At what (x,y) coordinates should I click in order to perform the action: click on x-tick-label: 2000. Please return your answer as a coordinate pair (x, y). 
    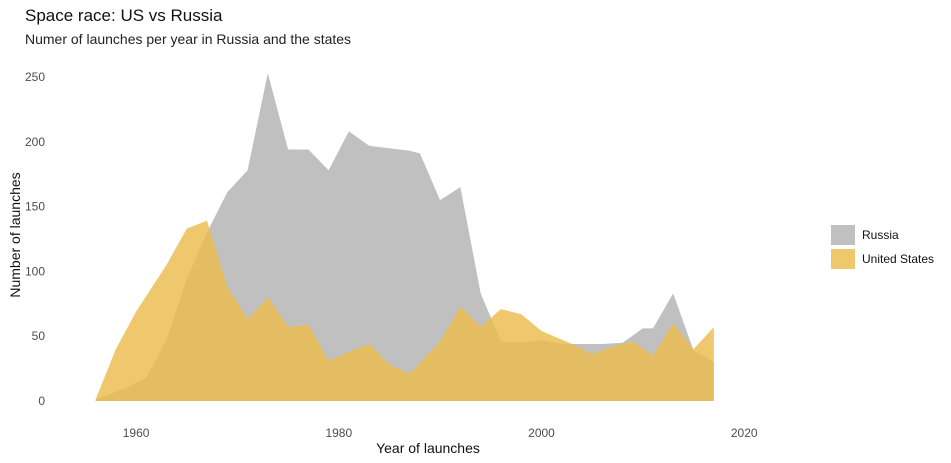
    Looking at the image, I should click on (541, 433).